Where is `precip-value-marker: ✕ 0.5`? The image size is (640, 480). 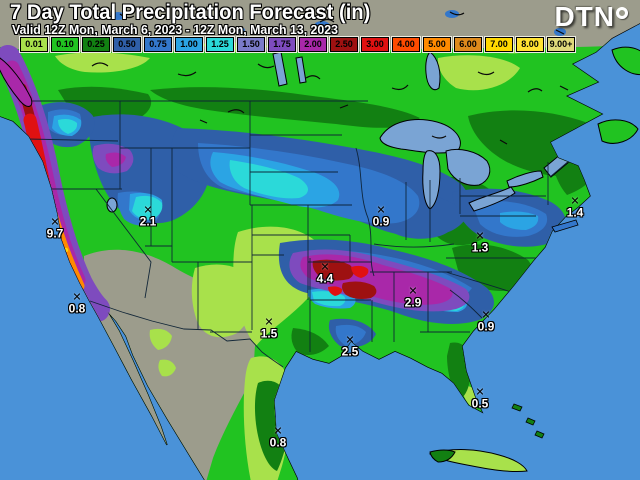
precip-value-marker: ✕ 0.5 is located at coordinates (480, 398).